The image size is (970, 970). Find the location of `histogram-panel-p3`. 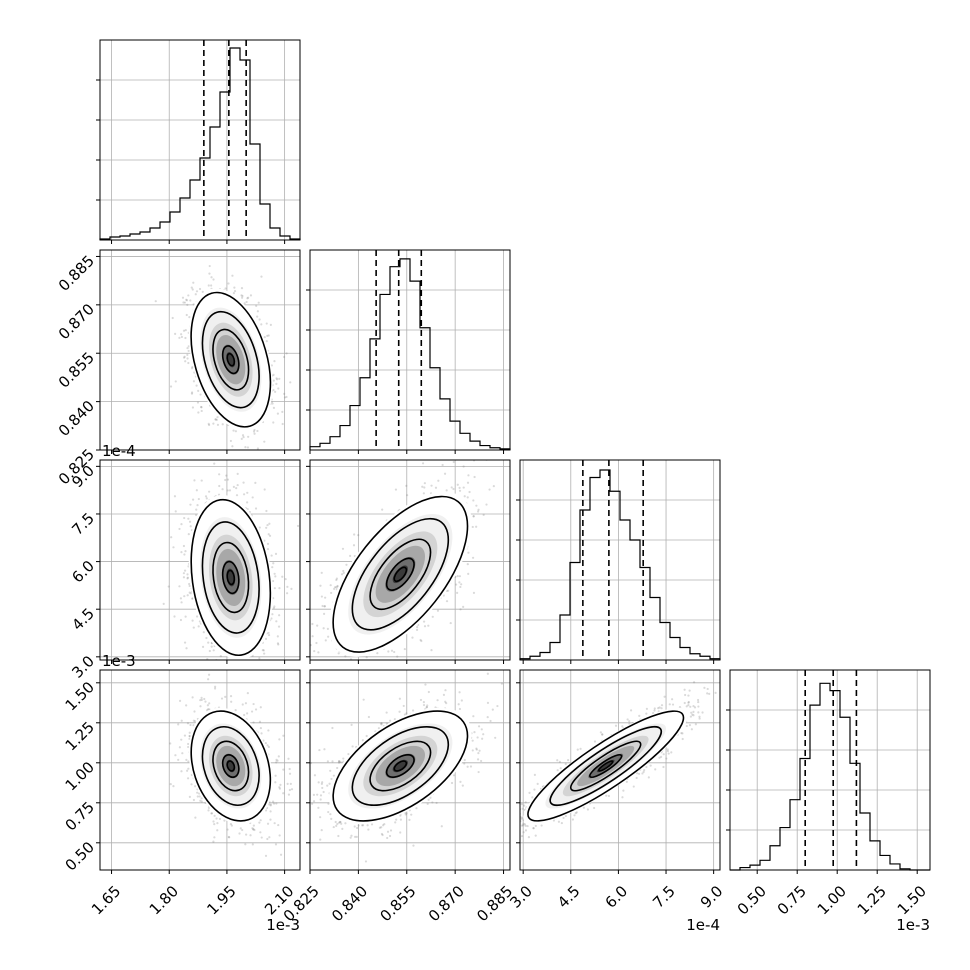

histogram-panel-p3 is located at coordinates (618, 561).